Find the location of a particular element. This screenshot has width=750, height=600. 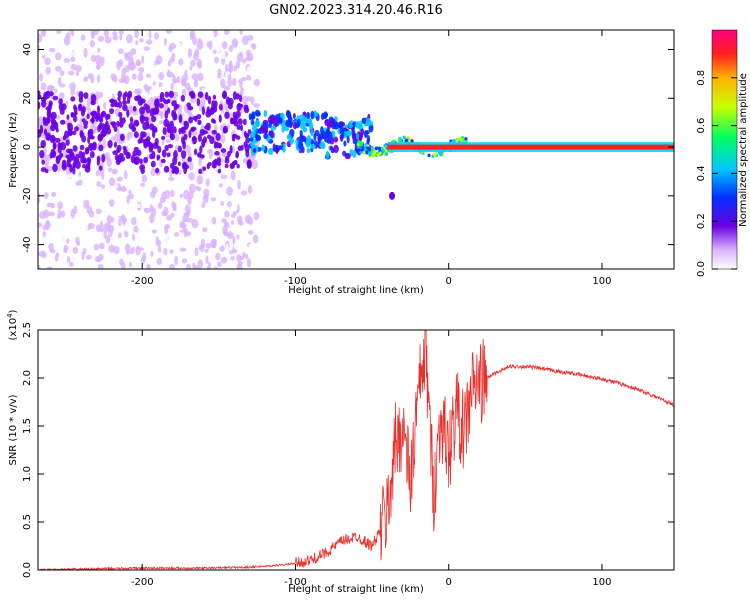

spectrogram-ytick-label: -20 is located at coordinates (27, 196).